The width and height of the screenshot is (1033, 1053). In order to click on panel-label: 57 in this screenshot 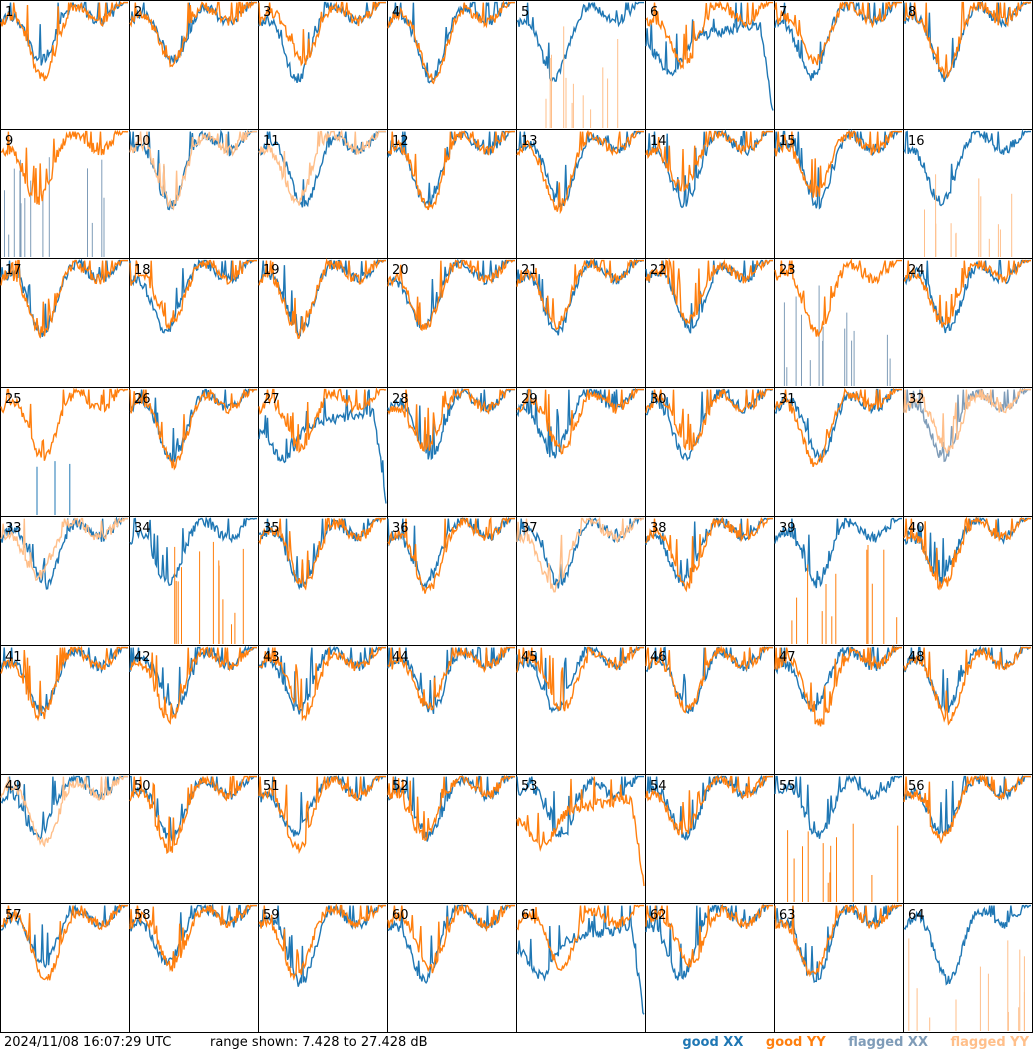, I will do `click(13, 915)`.